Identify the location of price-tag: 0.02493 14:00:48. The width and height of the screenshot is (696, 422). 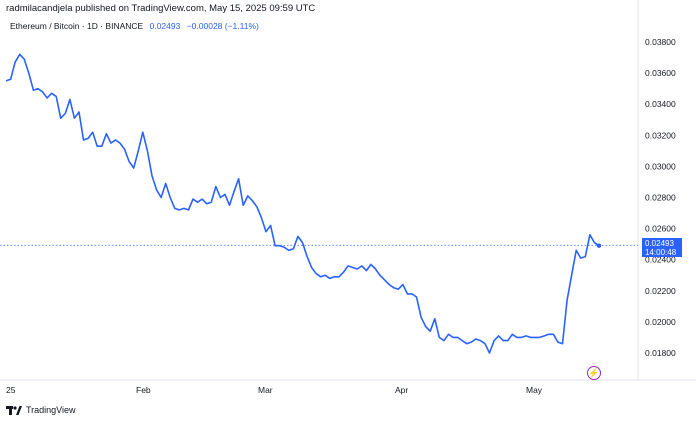
(662, 247).